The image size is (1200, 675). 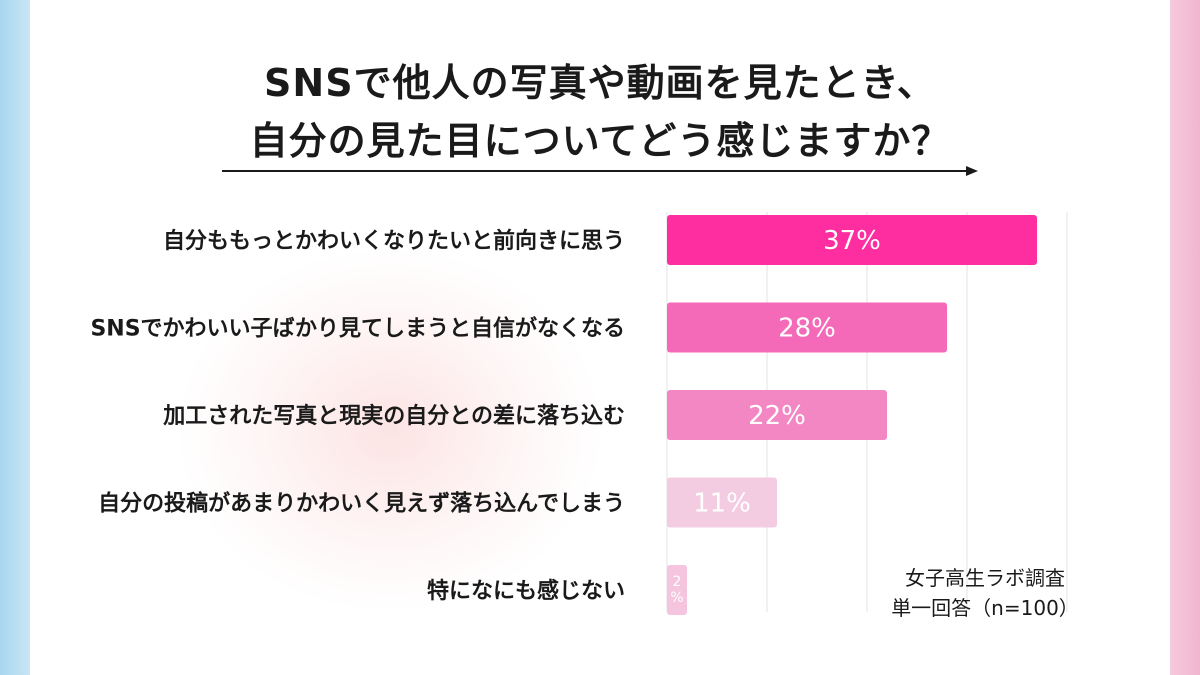 What do you see at coordinates (985, 608) in the screenshot?
I see `survey-method: 単一回答（n=100）` at bounding box center [985, 608].